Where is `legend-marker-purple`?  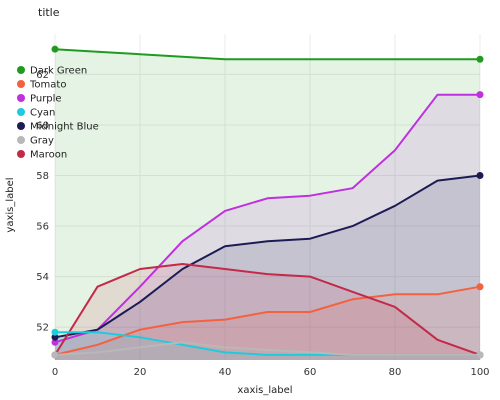 legend-marker-purple is located at coordinates (21, 98).